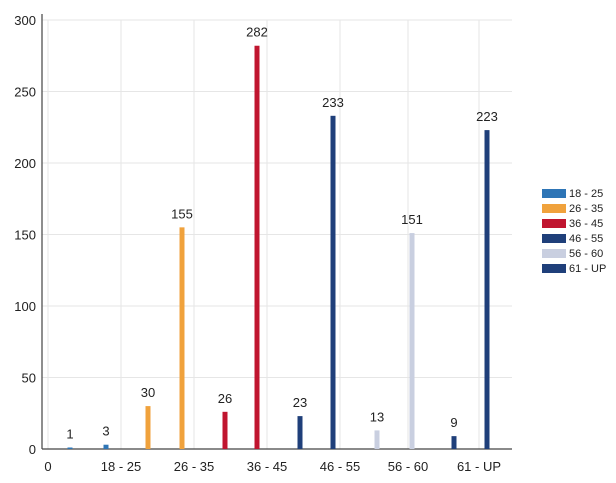 The image size is (616, 483). What do you see at coordinates (225, 398) in the screenshot?
I see `data-label: 26` at bounding box center [225, 398].